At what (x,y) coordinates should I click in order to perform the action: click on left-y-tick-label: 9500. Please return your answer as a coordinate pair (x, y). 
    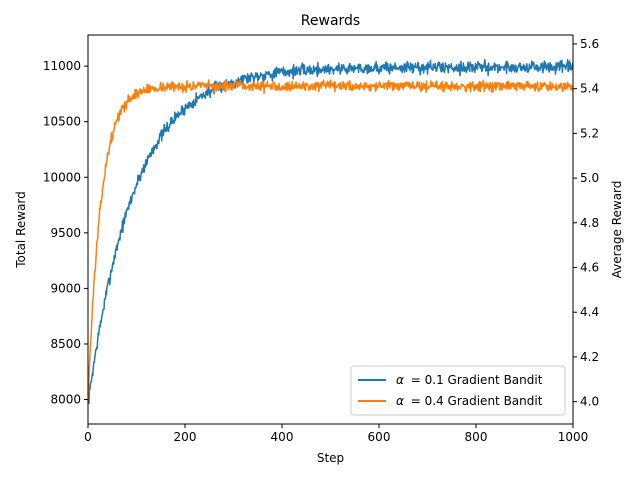
    Looking at the image, I should click on (65, 233).